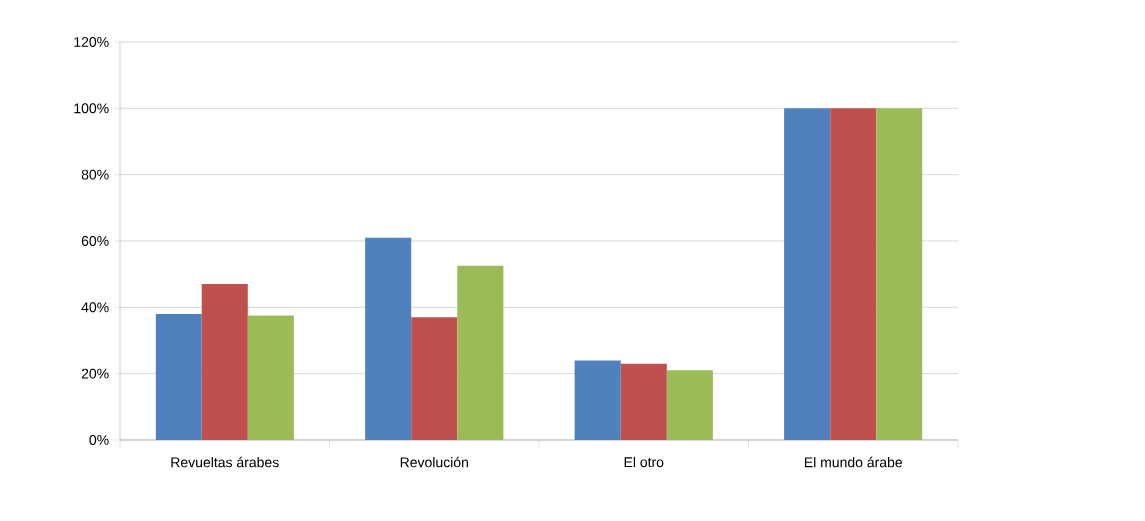  Describe the element at coordinates (225, 462) in the screenshot. I see `x-tick-label: Revueltas árabes` at that location.